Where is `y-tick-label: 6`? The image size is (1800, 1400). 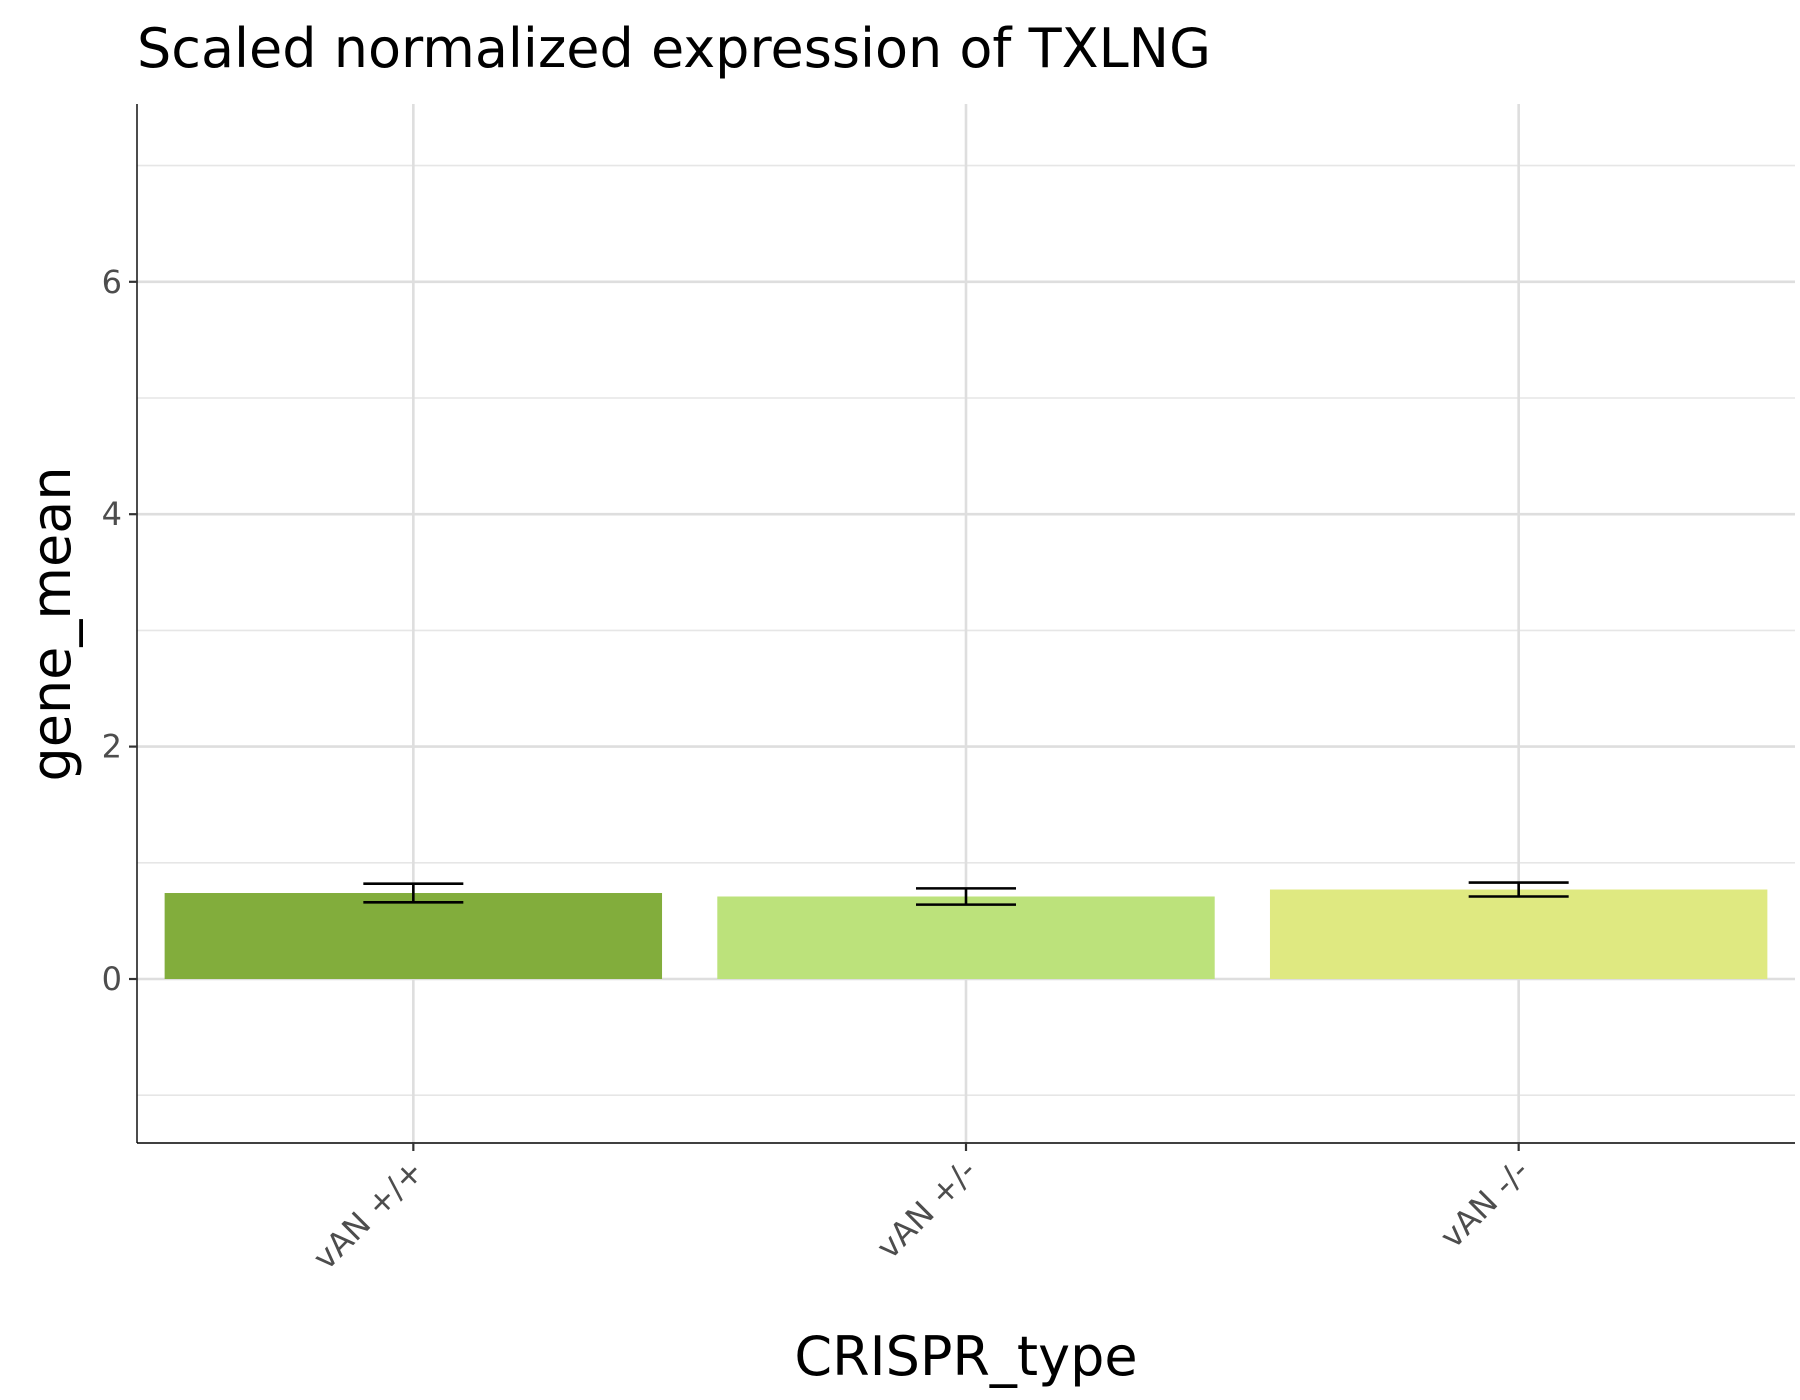
y-tick-label: 6 is located at coordinates (112, 282).